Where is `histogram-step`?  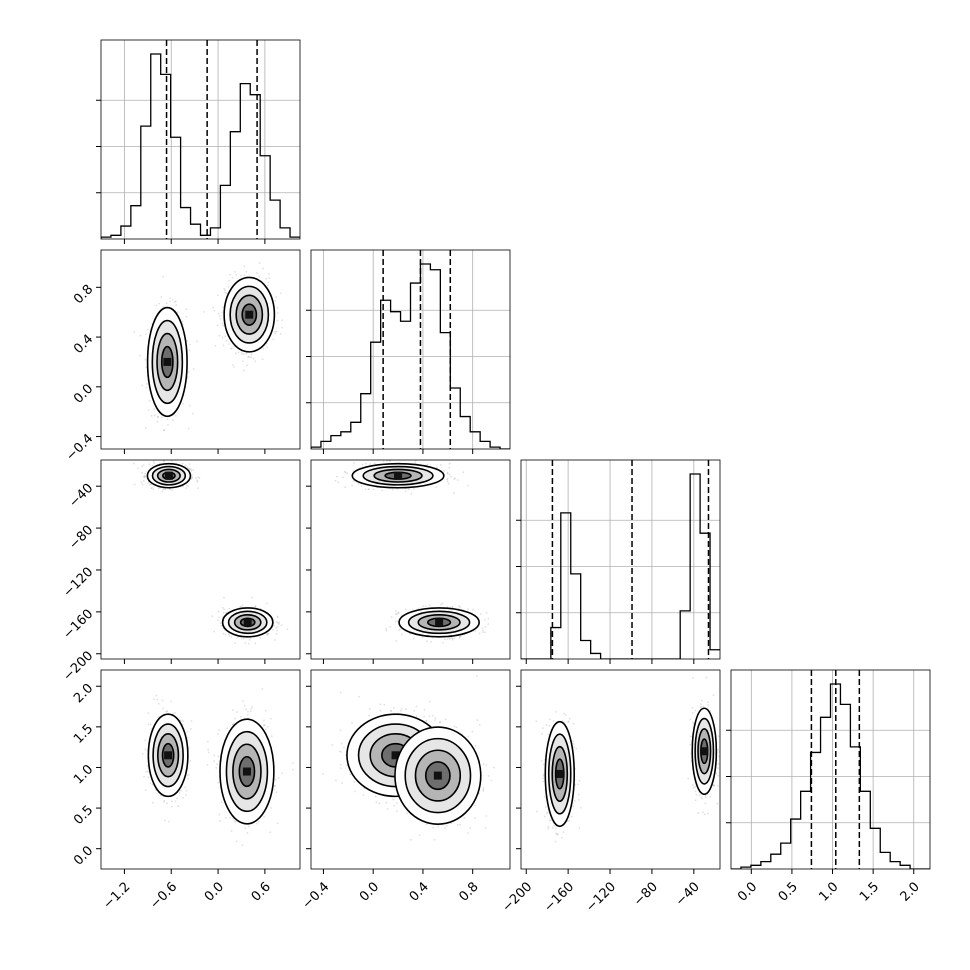
histogram-step is located at coordinates (830, 776).